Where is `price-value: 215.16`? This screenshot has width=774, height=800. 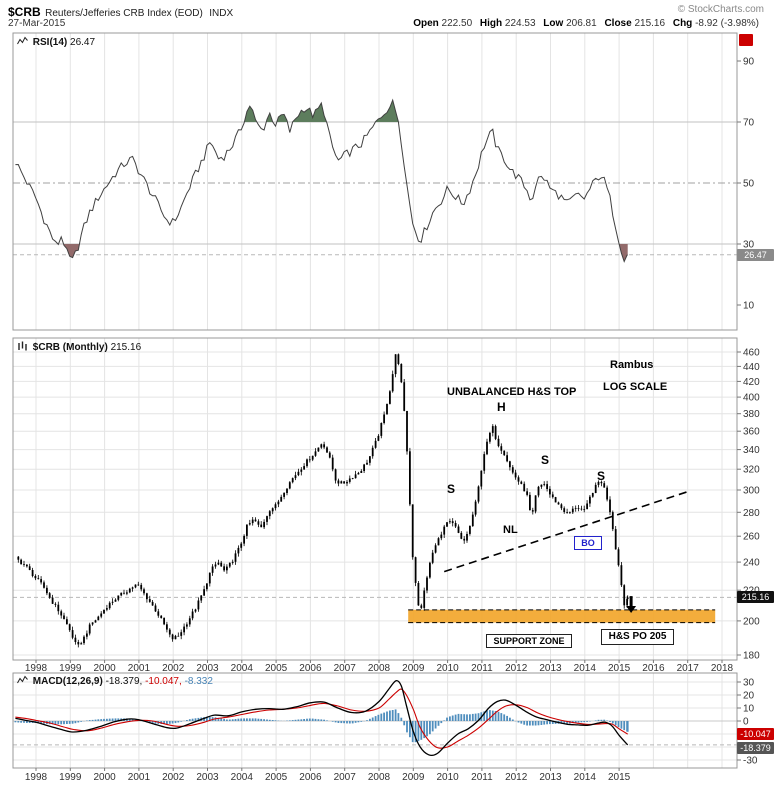 price-value: 215.16 is located at coordinates (126, 347).